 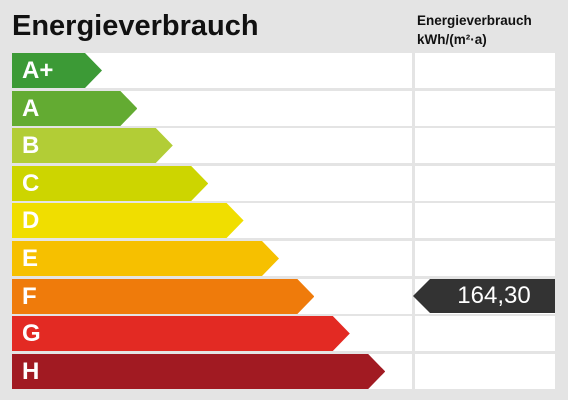 I want to click on page-title: Energieverbrauch, so click(x=135, y=26).